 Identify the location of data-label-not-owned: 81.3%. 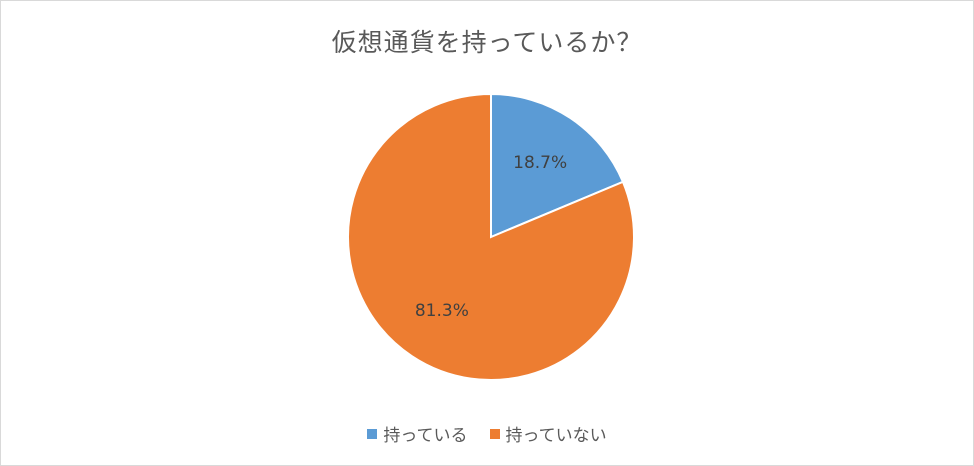
(442, 311).